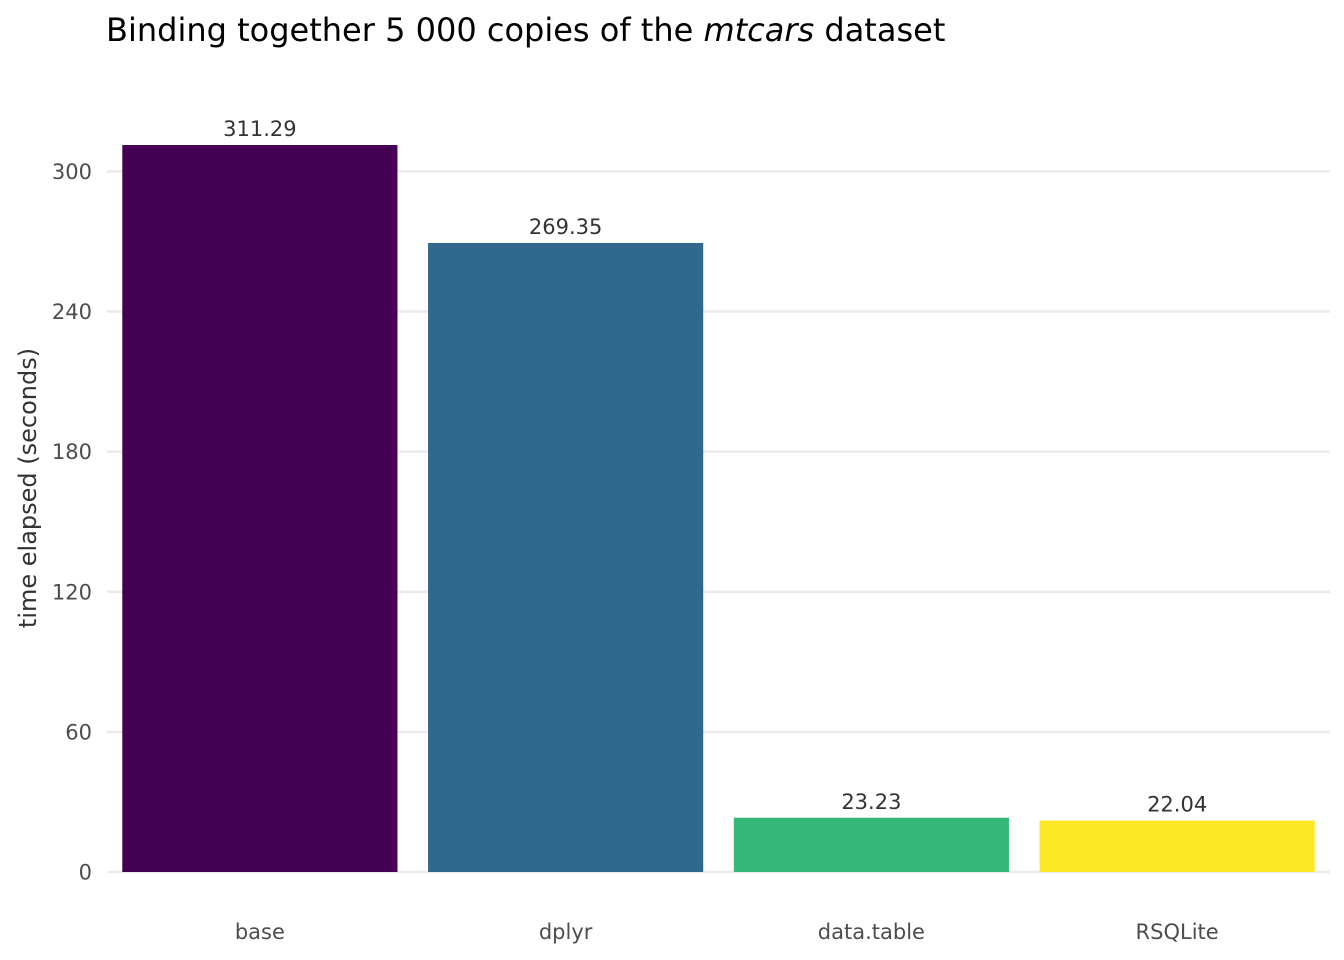 This screenshot has width=1344, height=960. What do you see at coordinates (72, 312) in the screenshot?
I see `y-tick-label: 240` at bounding box center [72, 312].